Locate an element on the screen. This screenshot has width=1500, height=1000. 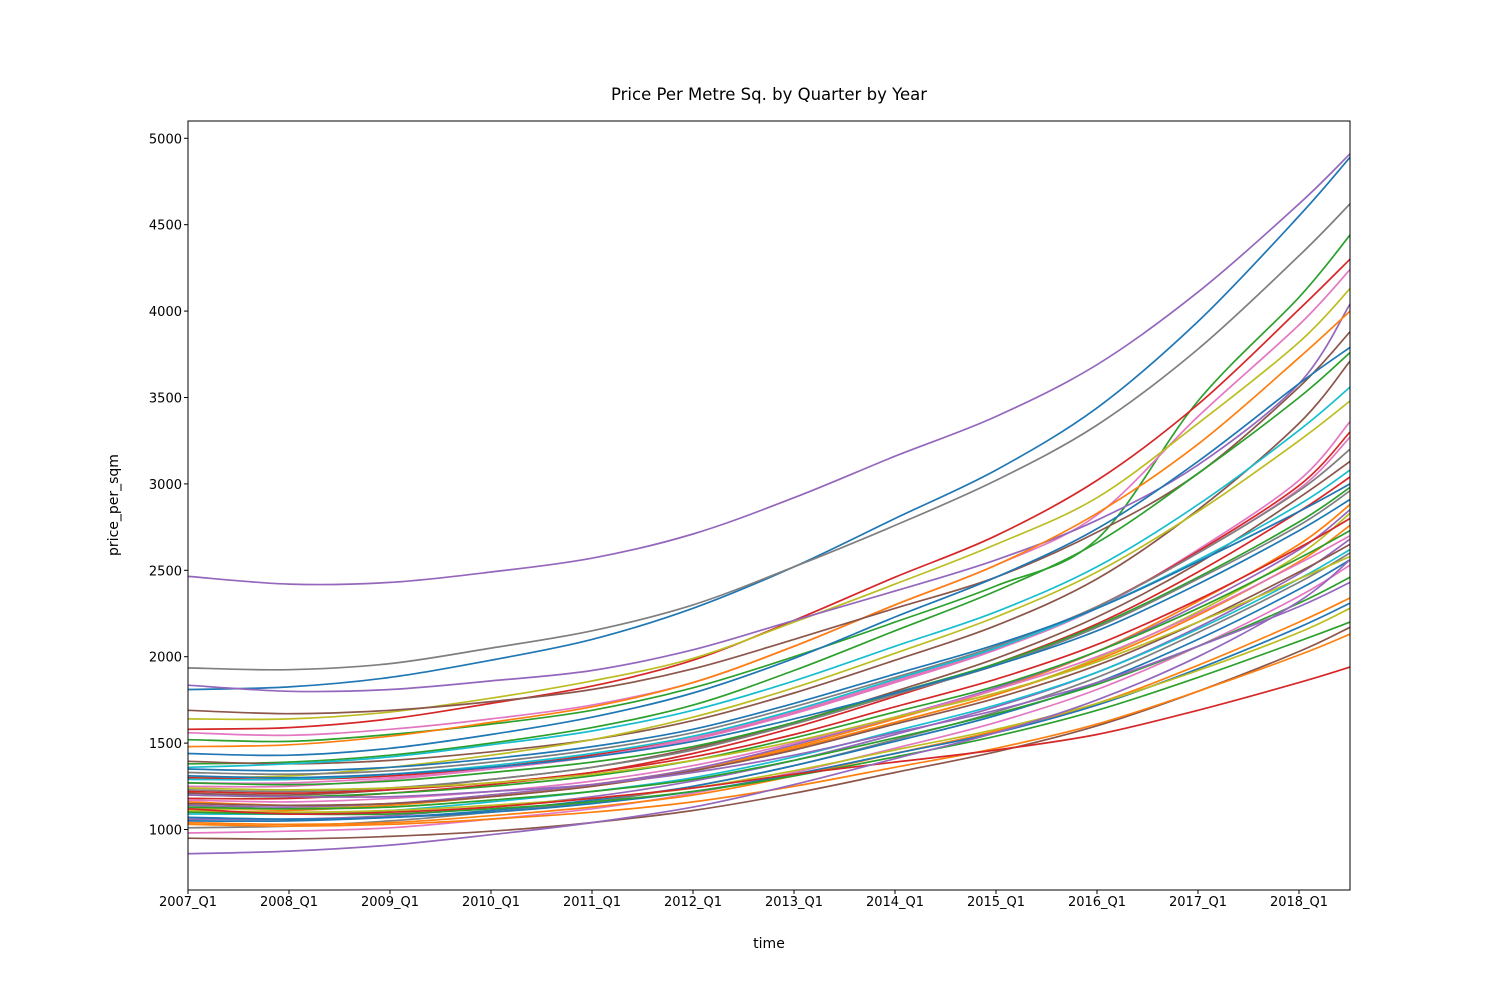
x-tick-label: 2010_Q1 is located at coordinates (491, 902).